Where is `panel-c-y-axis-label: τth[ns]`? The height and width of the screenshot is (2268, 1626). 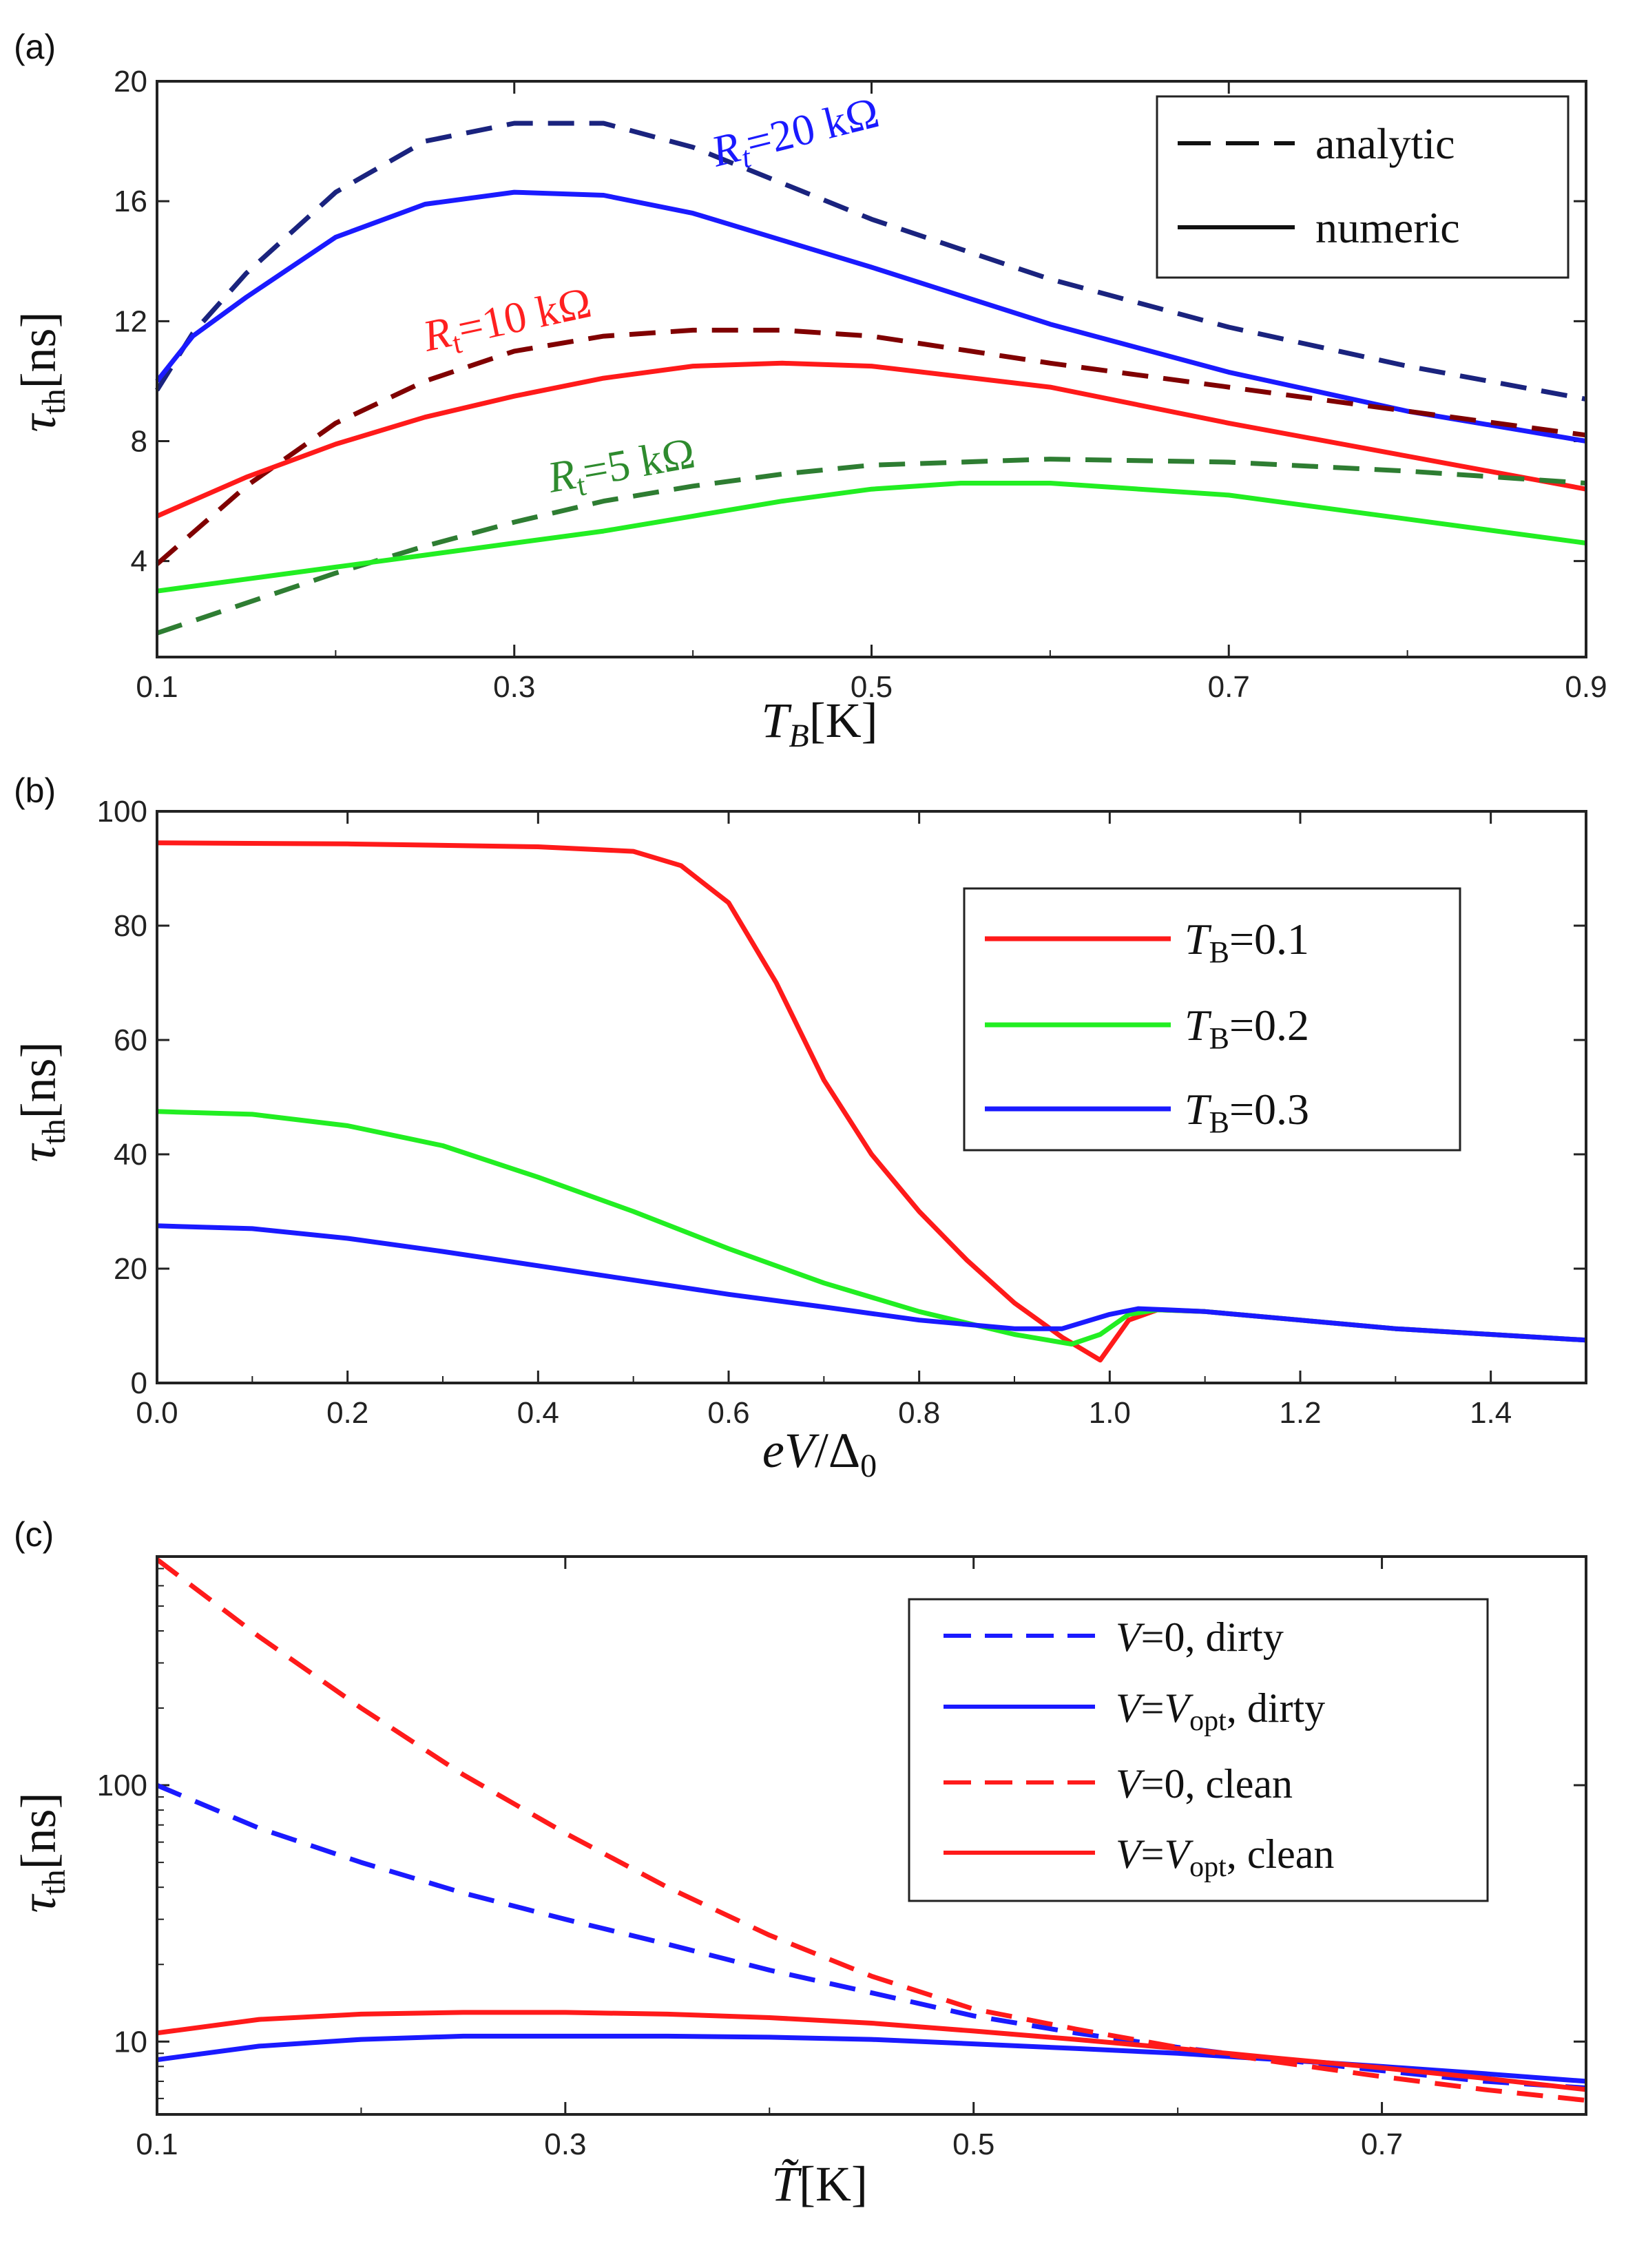
panel-c-y-axis-label: τth[ns] is located at coordinates (41, 1852).